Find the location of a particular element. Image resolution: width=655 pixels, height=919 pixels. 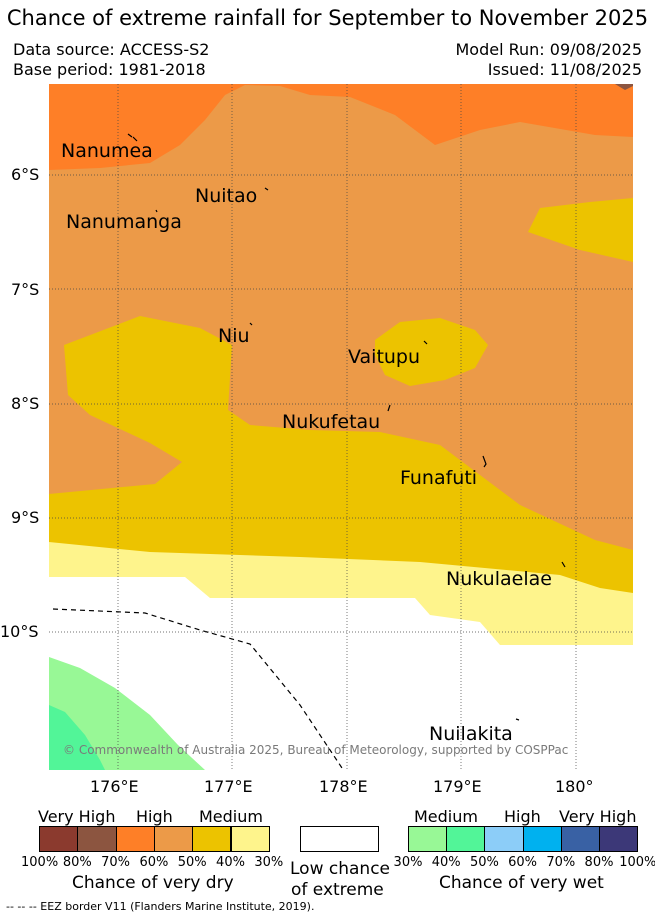

place-nanumanga: Nanumanga is located at coordinates (124, 222).